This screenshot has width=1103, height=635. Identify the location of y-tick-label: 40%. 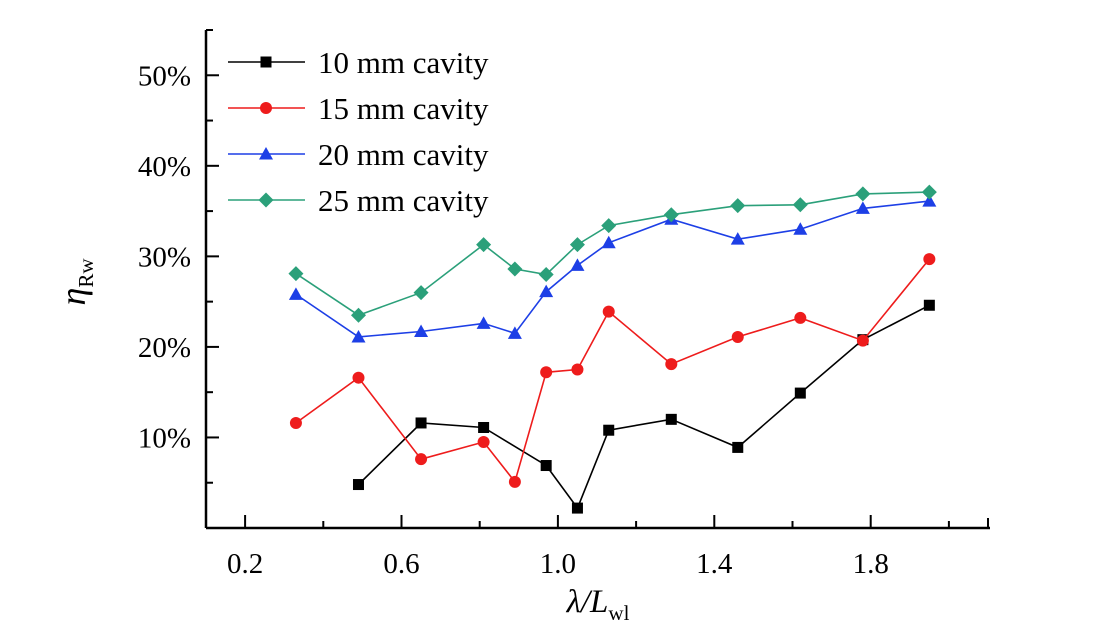
(164, 167).